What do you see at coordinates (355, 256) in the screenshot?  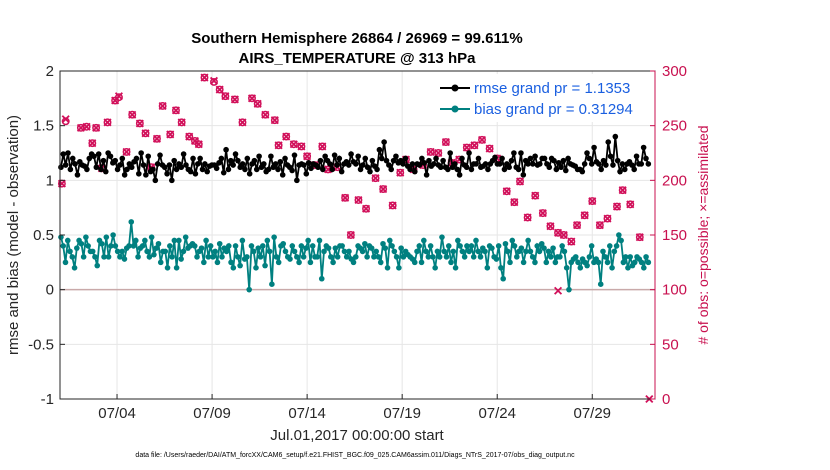 I see `bias-series` at bounding box center [355, 256].